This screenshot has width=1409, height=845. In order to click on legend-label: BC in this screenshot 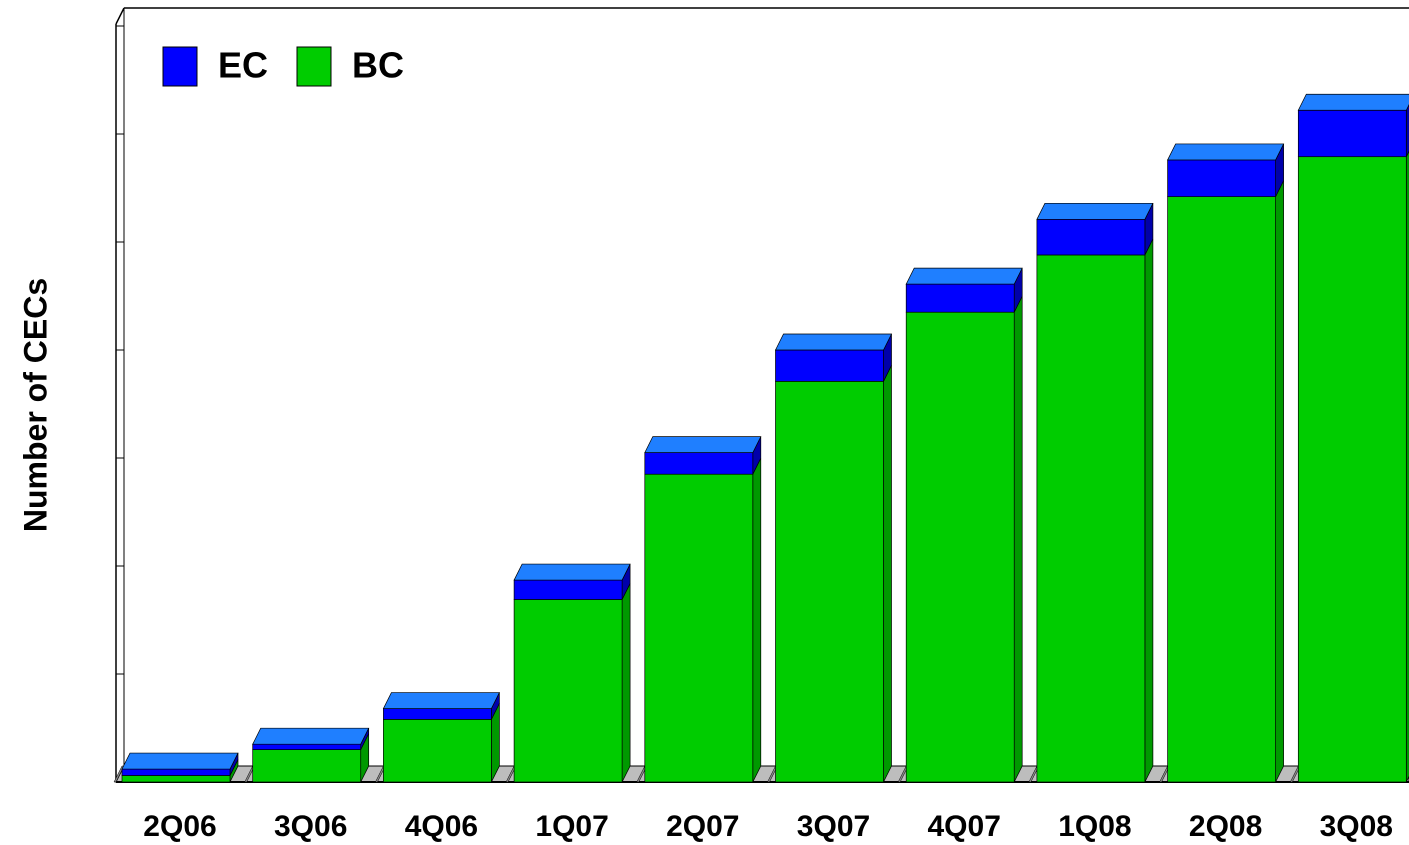, I will do `click(378, 65)`.